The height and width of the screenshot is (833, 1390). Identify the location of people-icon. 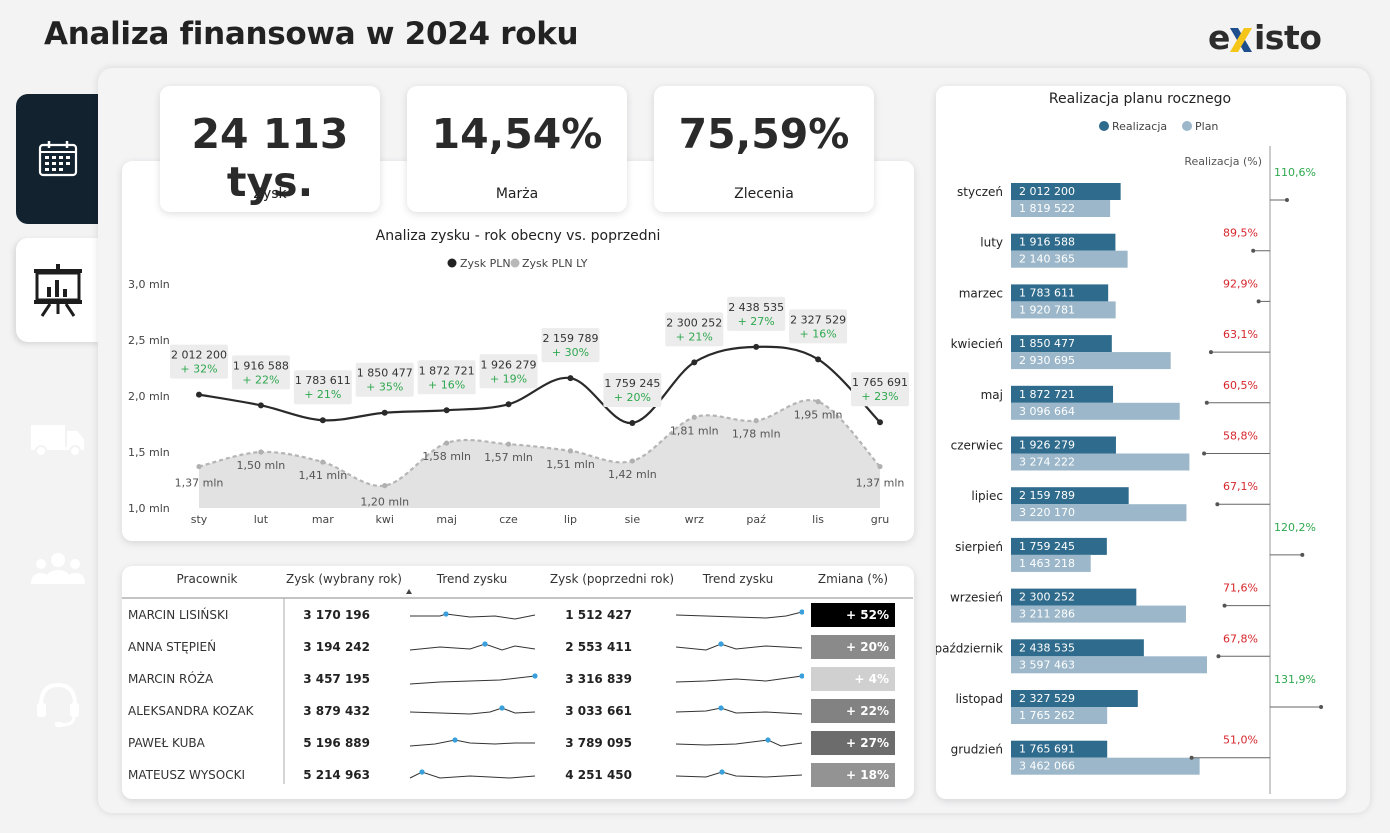
(58, 568).